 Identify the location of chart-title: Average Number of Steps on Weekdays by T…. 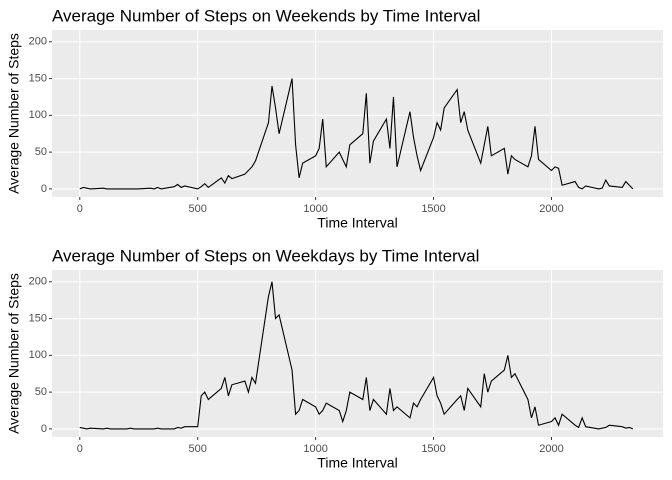
(265, 255).